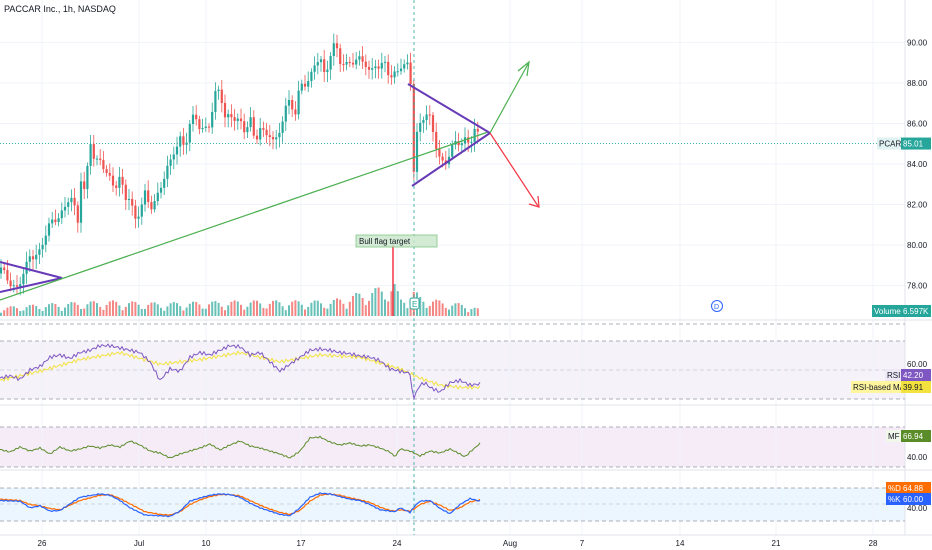 The image size is (932, 550). I want to click on volume-label-tag-bg, so click(886, 311).